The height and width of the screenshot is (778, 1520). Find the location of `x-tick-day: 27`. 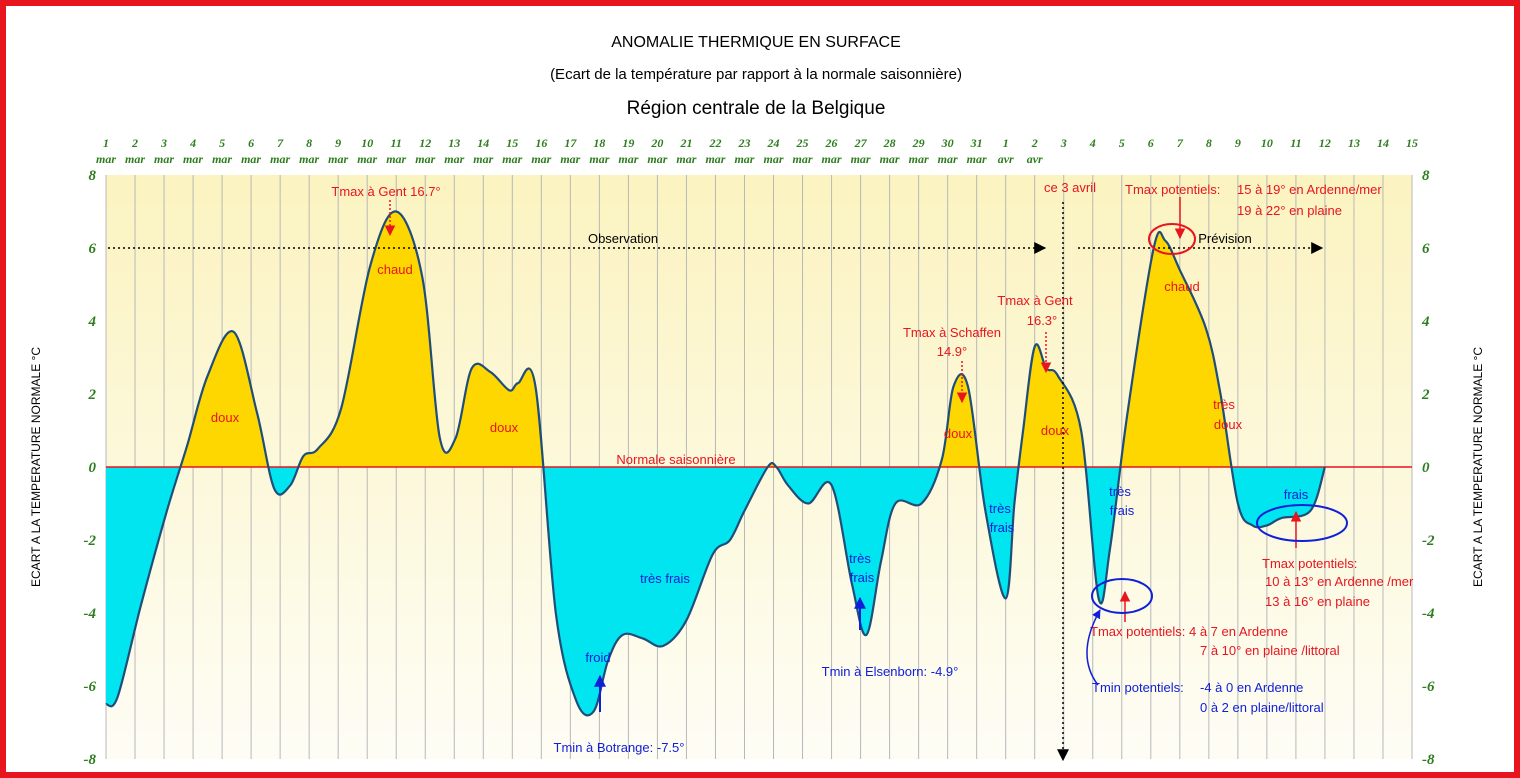

x-tick-day: 27 is located at coordinates (861, 143).